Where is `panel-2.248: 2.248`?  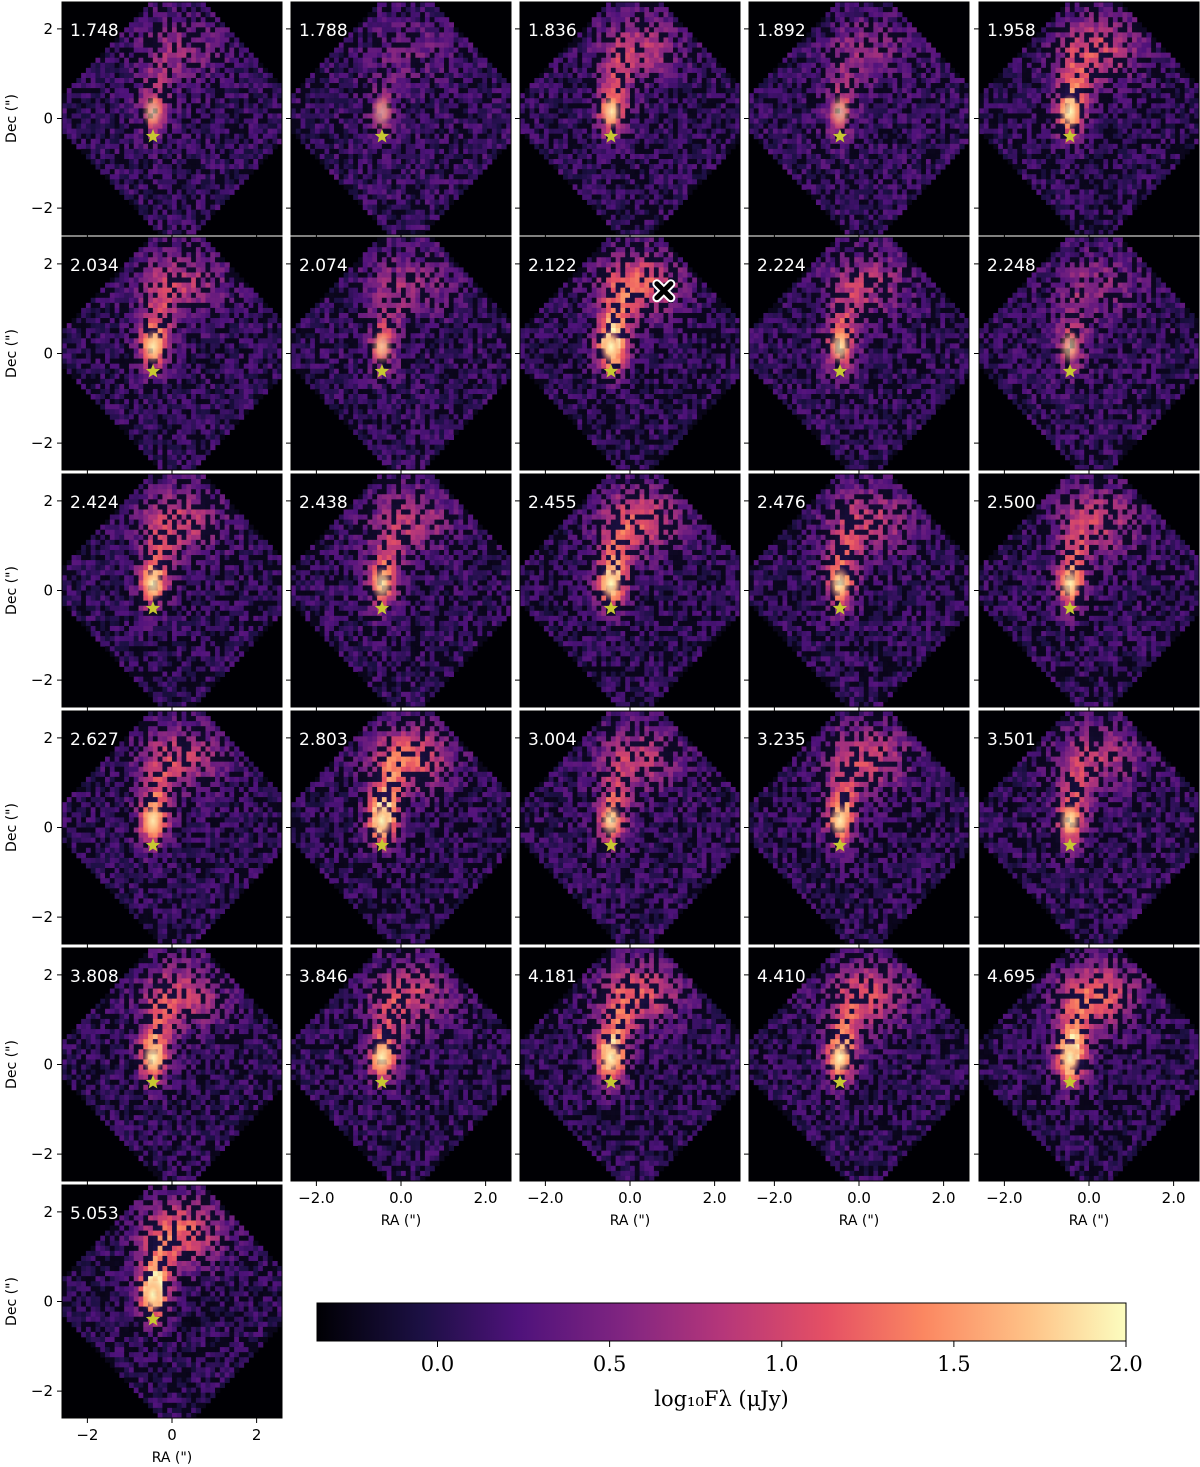 panel-2.248: 2.248 is located at coordinates (1087, 355).